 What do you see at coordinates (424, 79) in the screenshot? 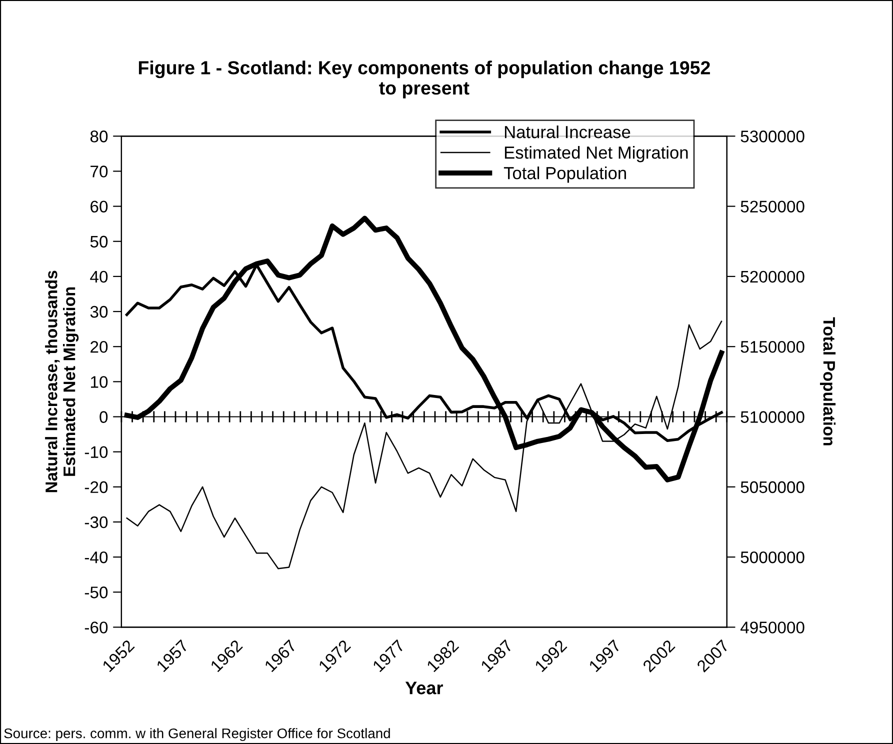
I see `chart-title: Figure 1 - Scotland: Key components of population change 1952 to present` at bounding box center [424, 79].